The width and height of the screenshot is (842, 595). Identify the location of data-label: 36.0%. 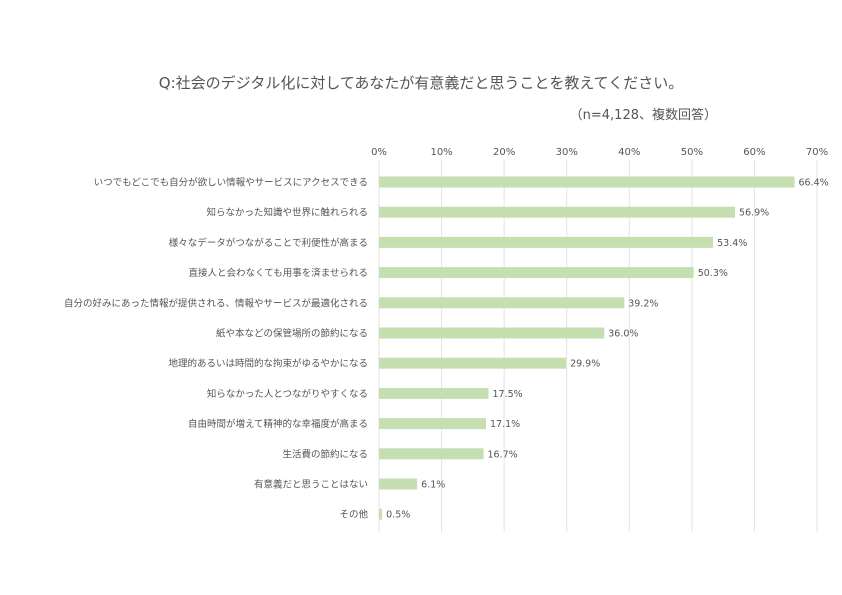
(623, 334).